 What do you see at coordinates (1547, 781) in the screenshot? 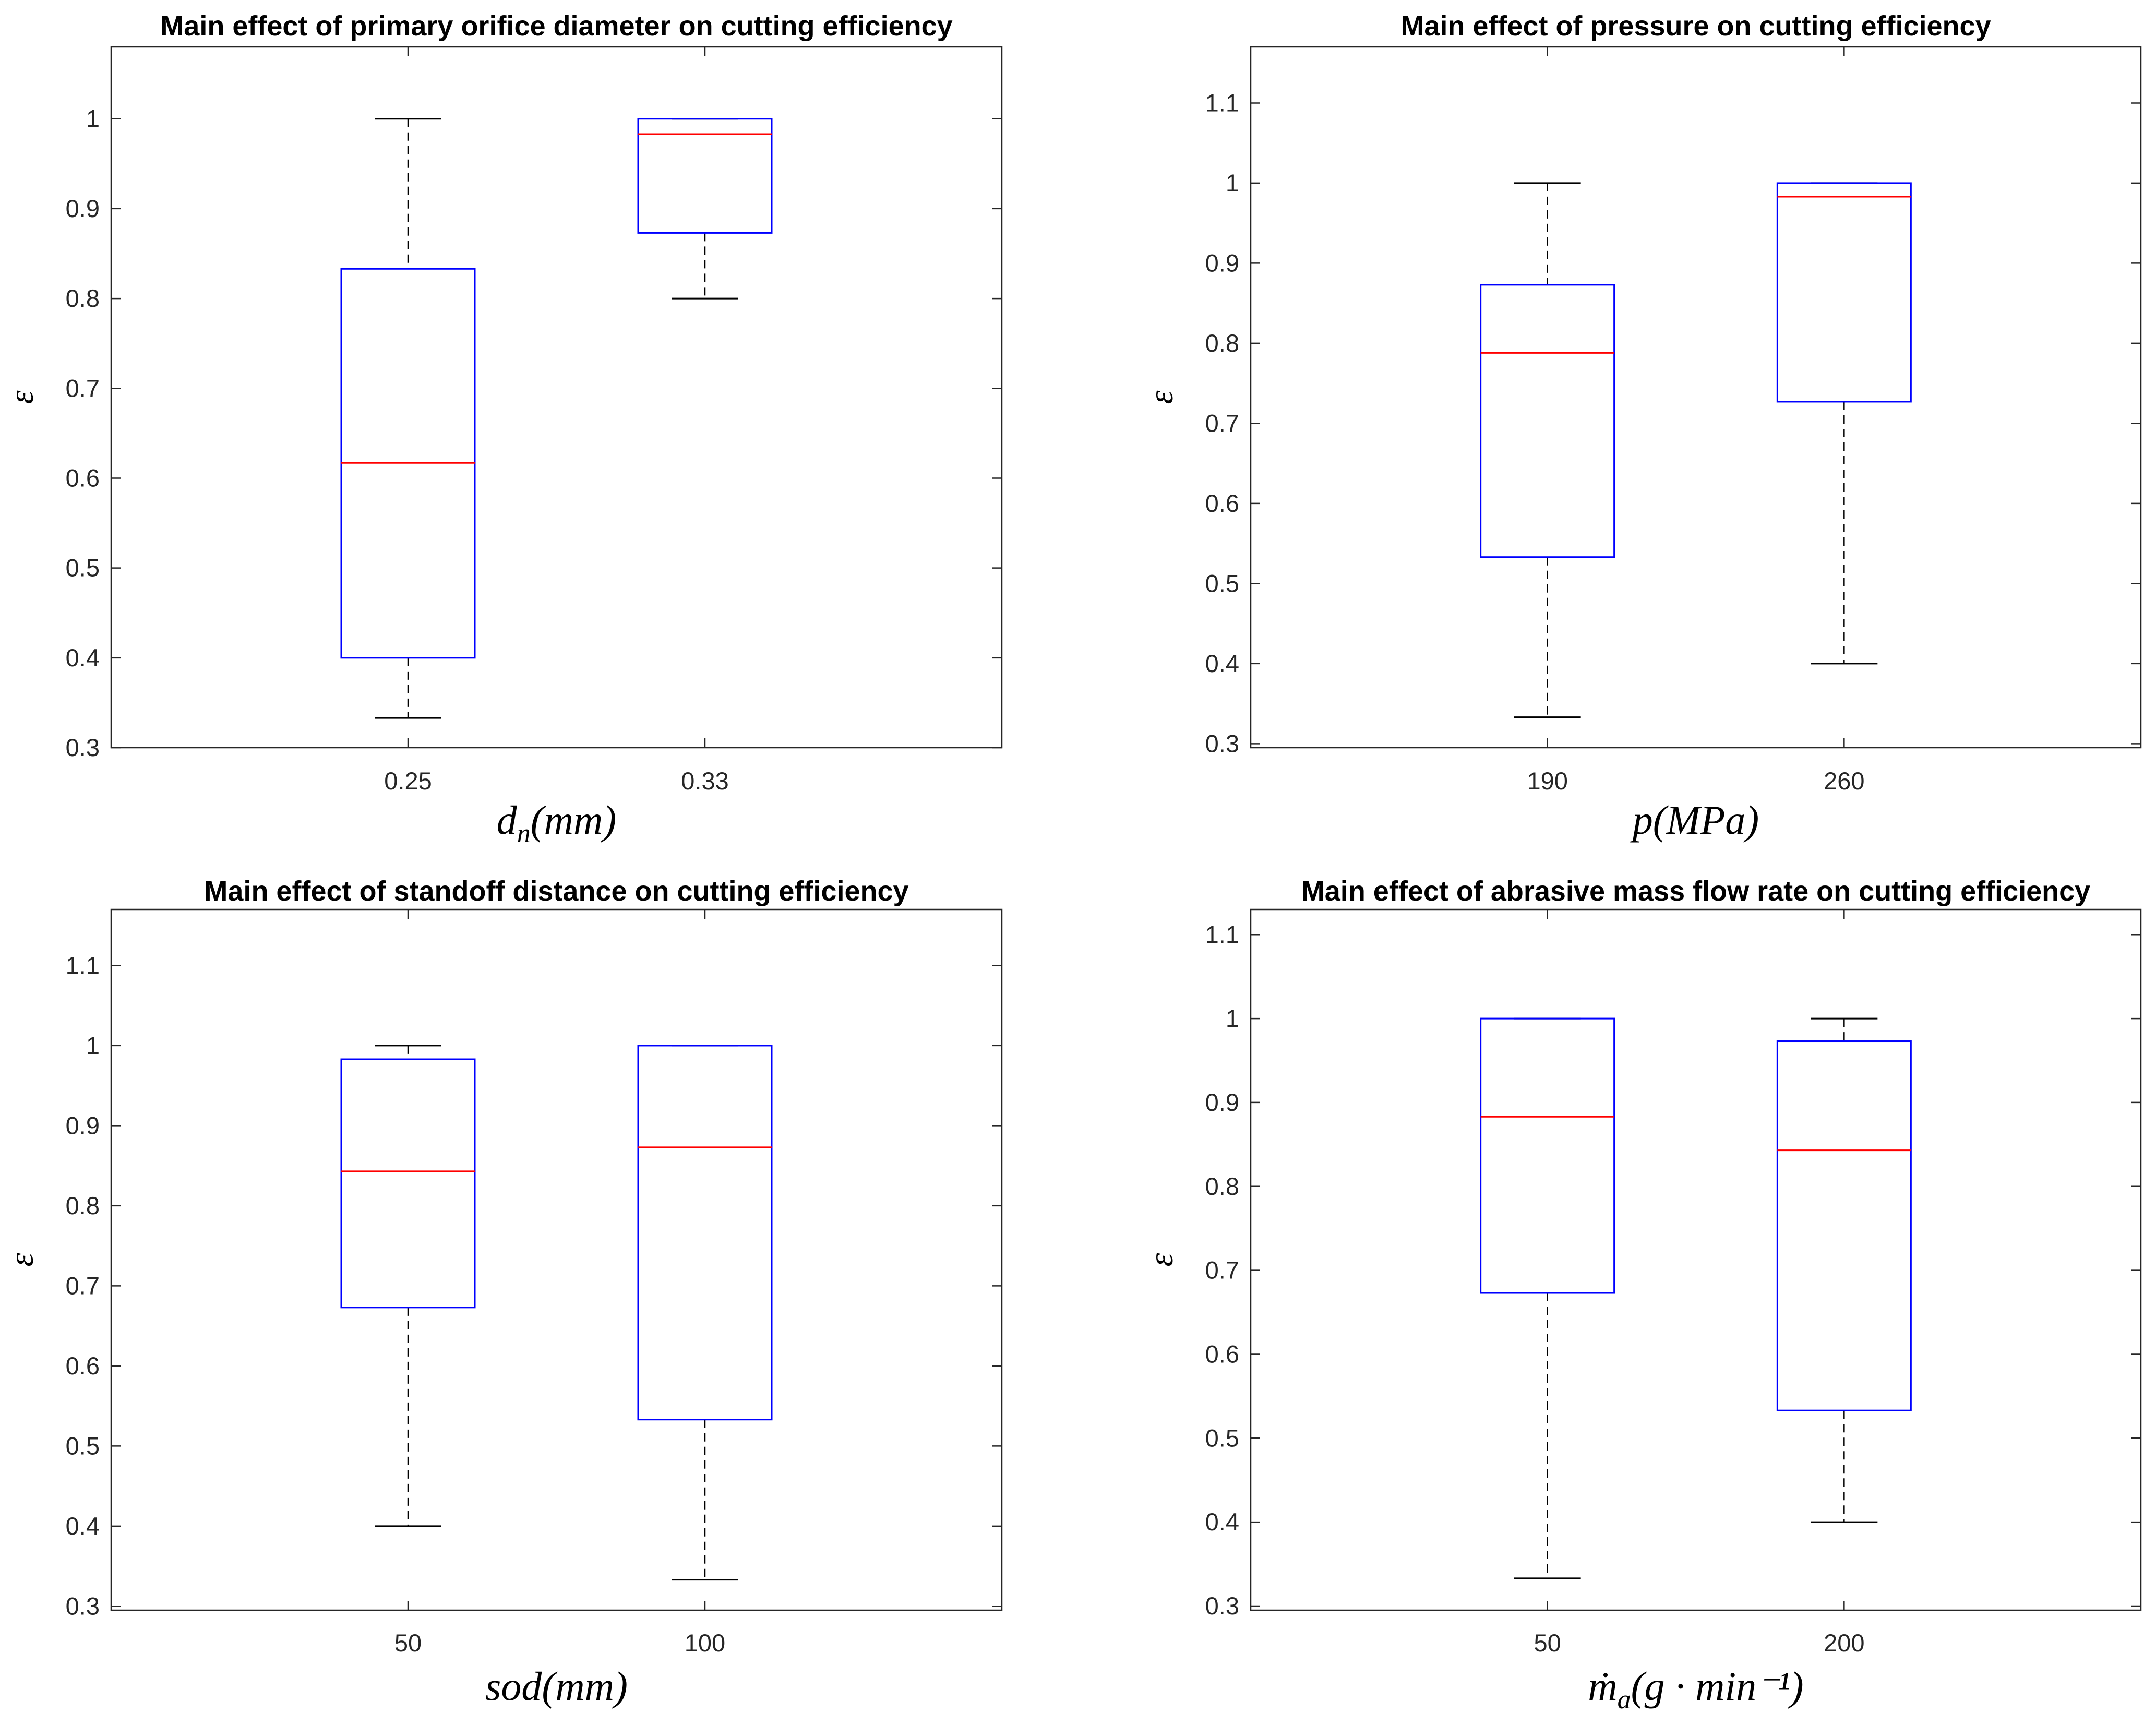
I see `x-tick-label: 190` at bounding box center [1547, 781].